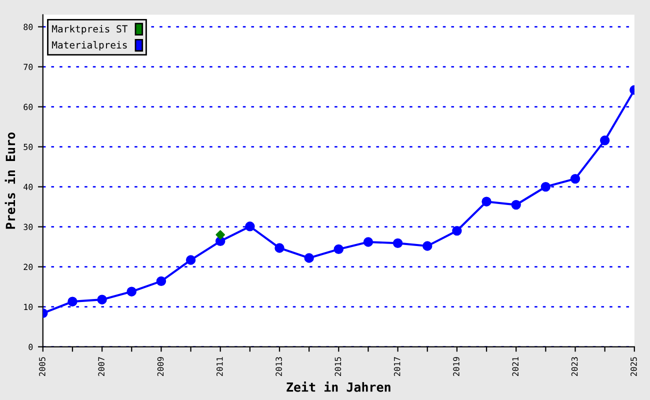 The width and height of the screenshot is (650, 400). What do you see at coordinates (456, 366) in the screenshot?
I see `x-tick-label: 2019` at bounding box center [456, 366].